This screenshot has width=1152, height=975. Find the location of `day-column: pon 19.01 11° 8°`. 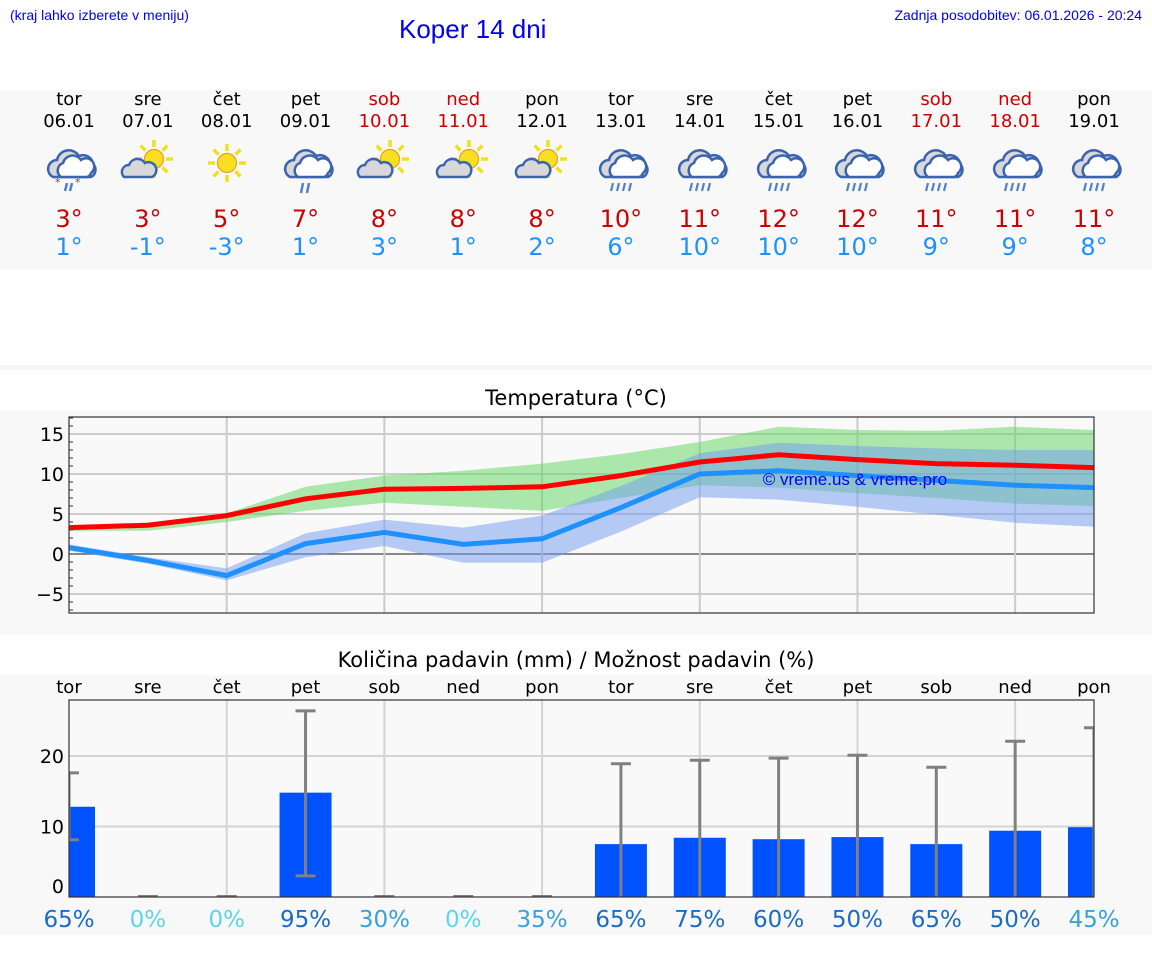

day-column: pon 19.01 11° 8° is located at coordinates (1094, 175).